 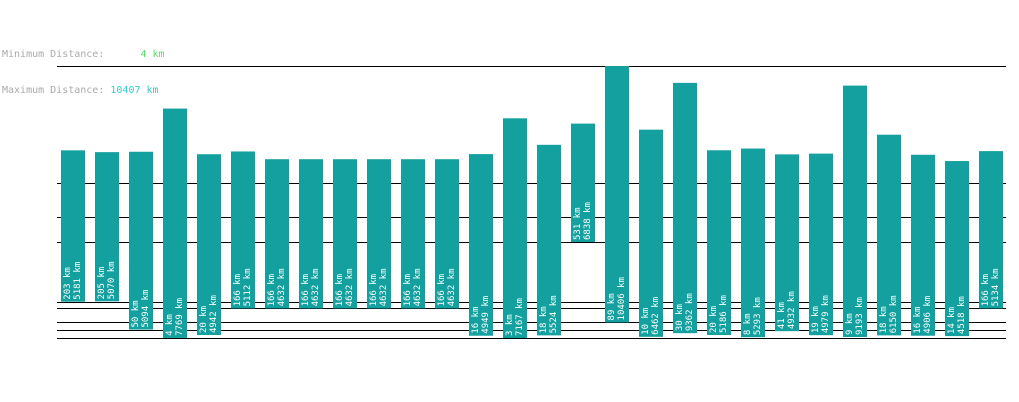 I want to click on bar-low-label: 8 km, so click(x=748, y=324).